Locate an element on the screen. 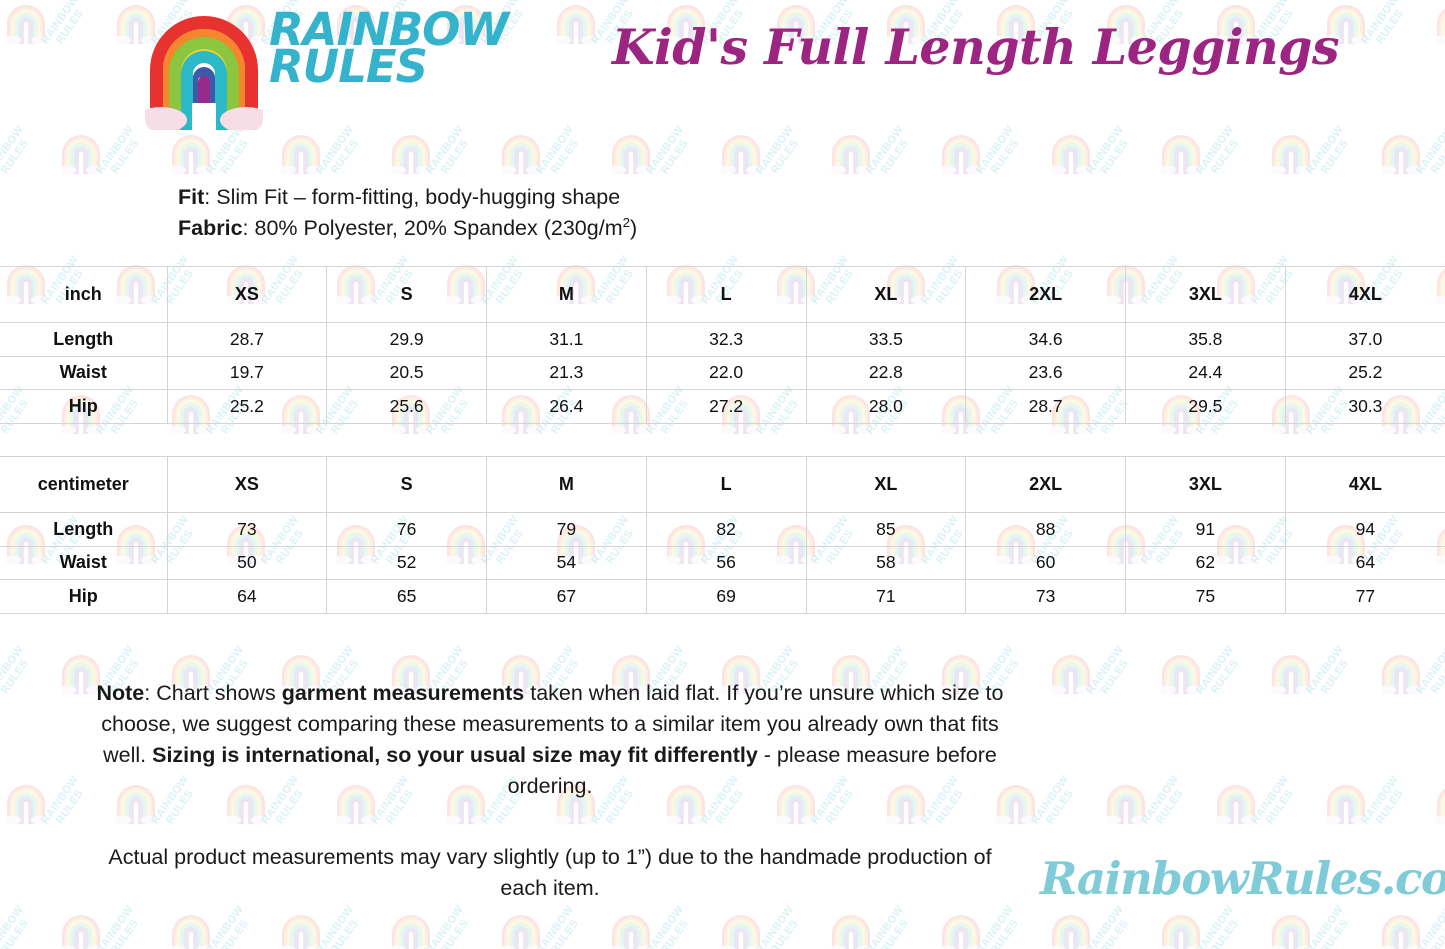 This screenshot has width=1445, height=949. table-header-row: centimeter XS S M L XL 2XL 3XL 4XL is located at coordinates (722, 484).